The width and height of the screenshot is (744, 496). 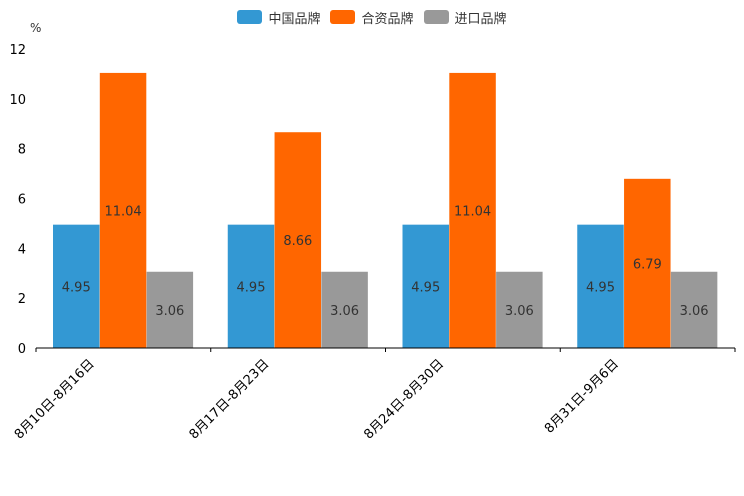 What do you see at coordinates (22, 299) in the screenshot?
I see `y-tick-label: 2` at bounding box center [22, 299].